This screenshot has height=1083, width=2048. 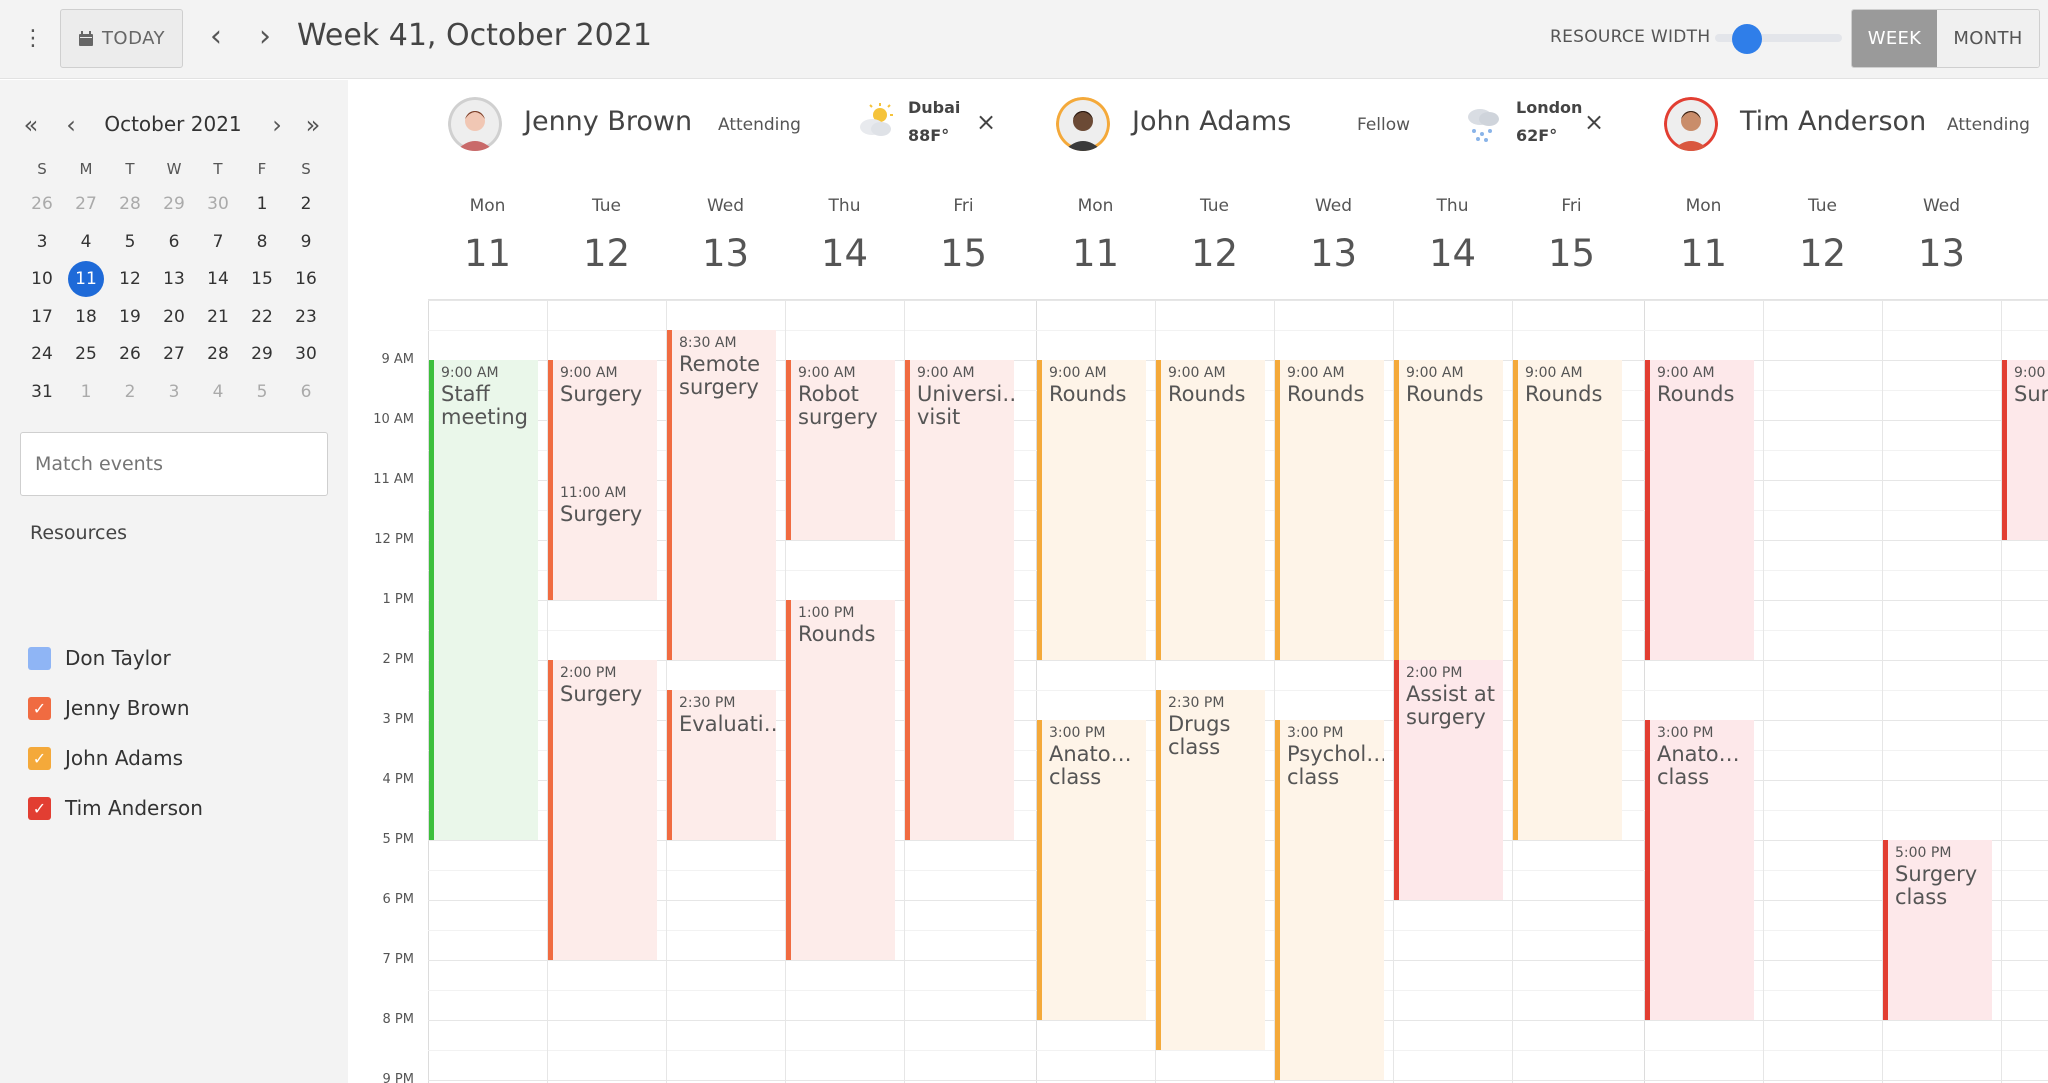 I want to click on week-view-button: WEEK, so click(x=1894, y=38).